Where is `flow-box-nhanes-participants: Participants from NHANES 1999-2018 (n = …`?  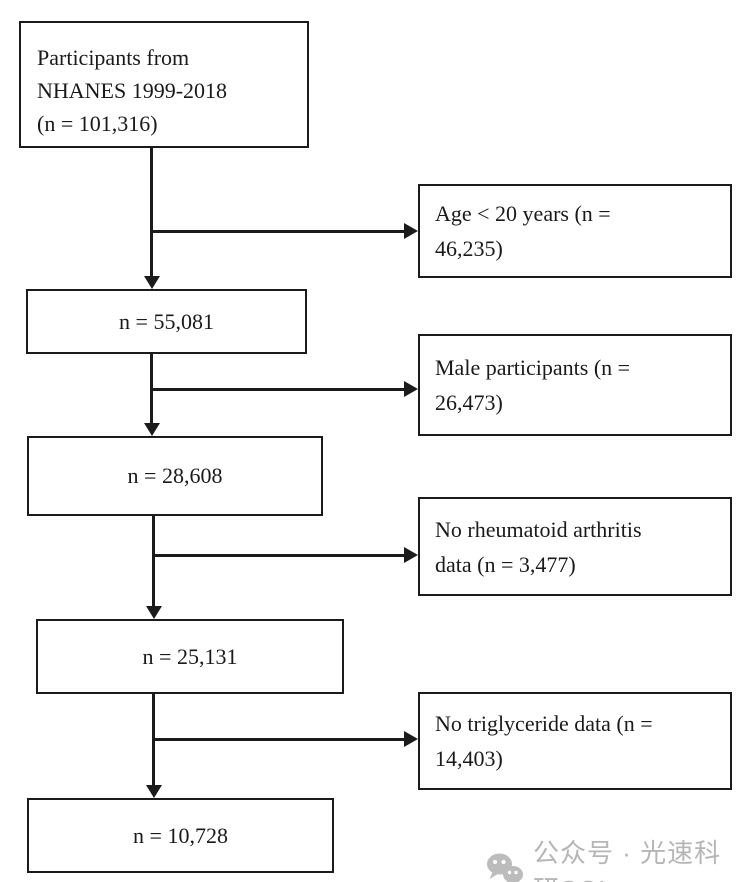
flow-box-nhanes-participants: Participants from NHANES 1999-2018 (n = … is located at coordinates (164, 84).